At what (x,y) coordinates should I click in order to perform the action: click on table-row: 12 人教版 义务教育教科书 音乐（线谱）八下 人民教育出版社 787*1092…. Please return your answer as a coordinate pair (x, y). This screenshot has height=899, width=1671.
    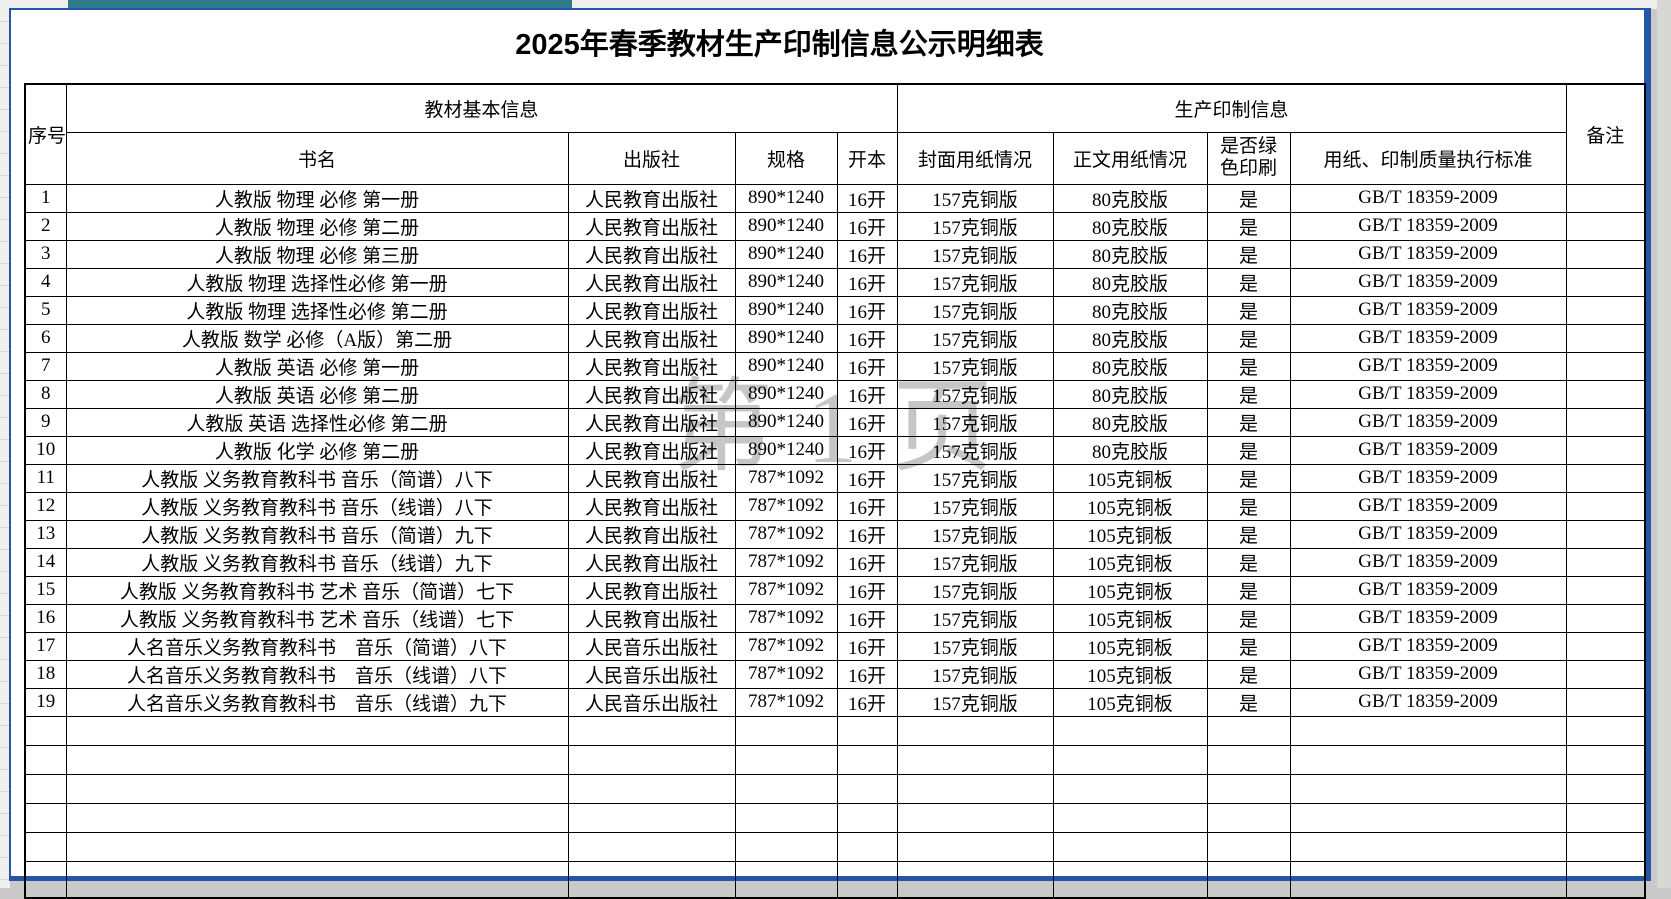
    Looking at the image, I should click on (835, 506).